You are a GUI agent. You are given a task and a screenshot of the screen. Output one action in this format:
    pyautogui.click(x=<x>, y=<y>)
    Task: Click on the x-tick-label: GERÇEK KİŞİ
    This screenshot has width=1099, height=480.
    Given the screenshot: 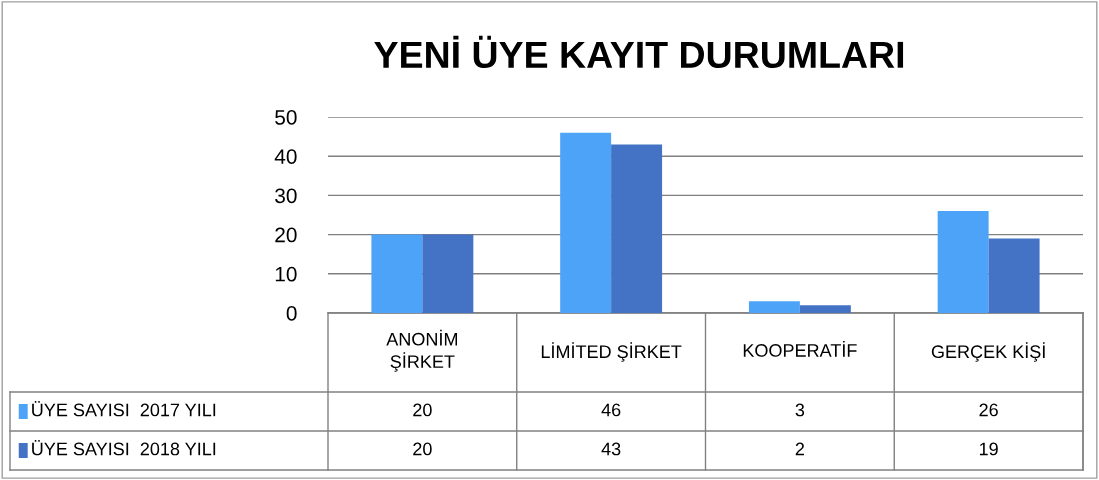 What is the action you would take?
    pyautogui.click(x=988, y=352)
    